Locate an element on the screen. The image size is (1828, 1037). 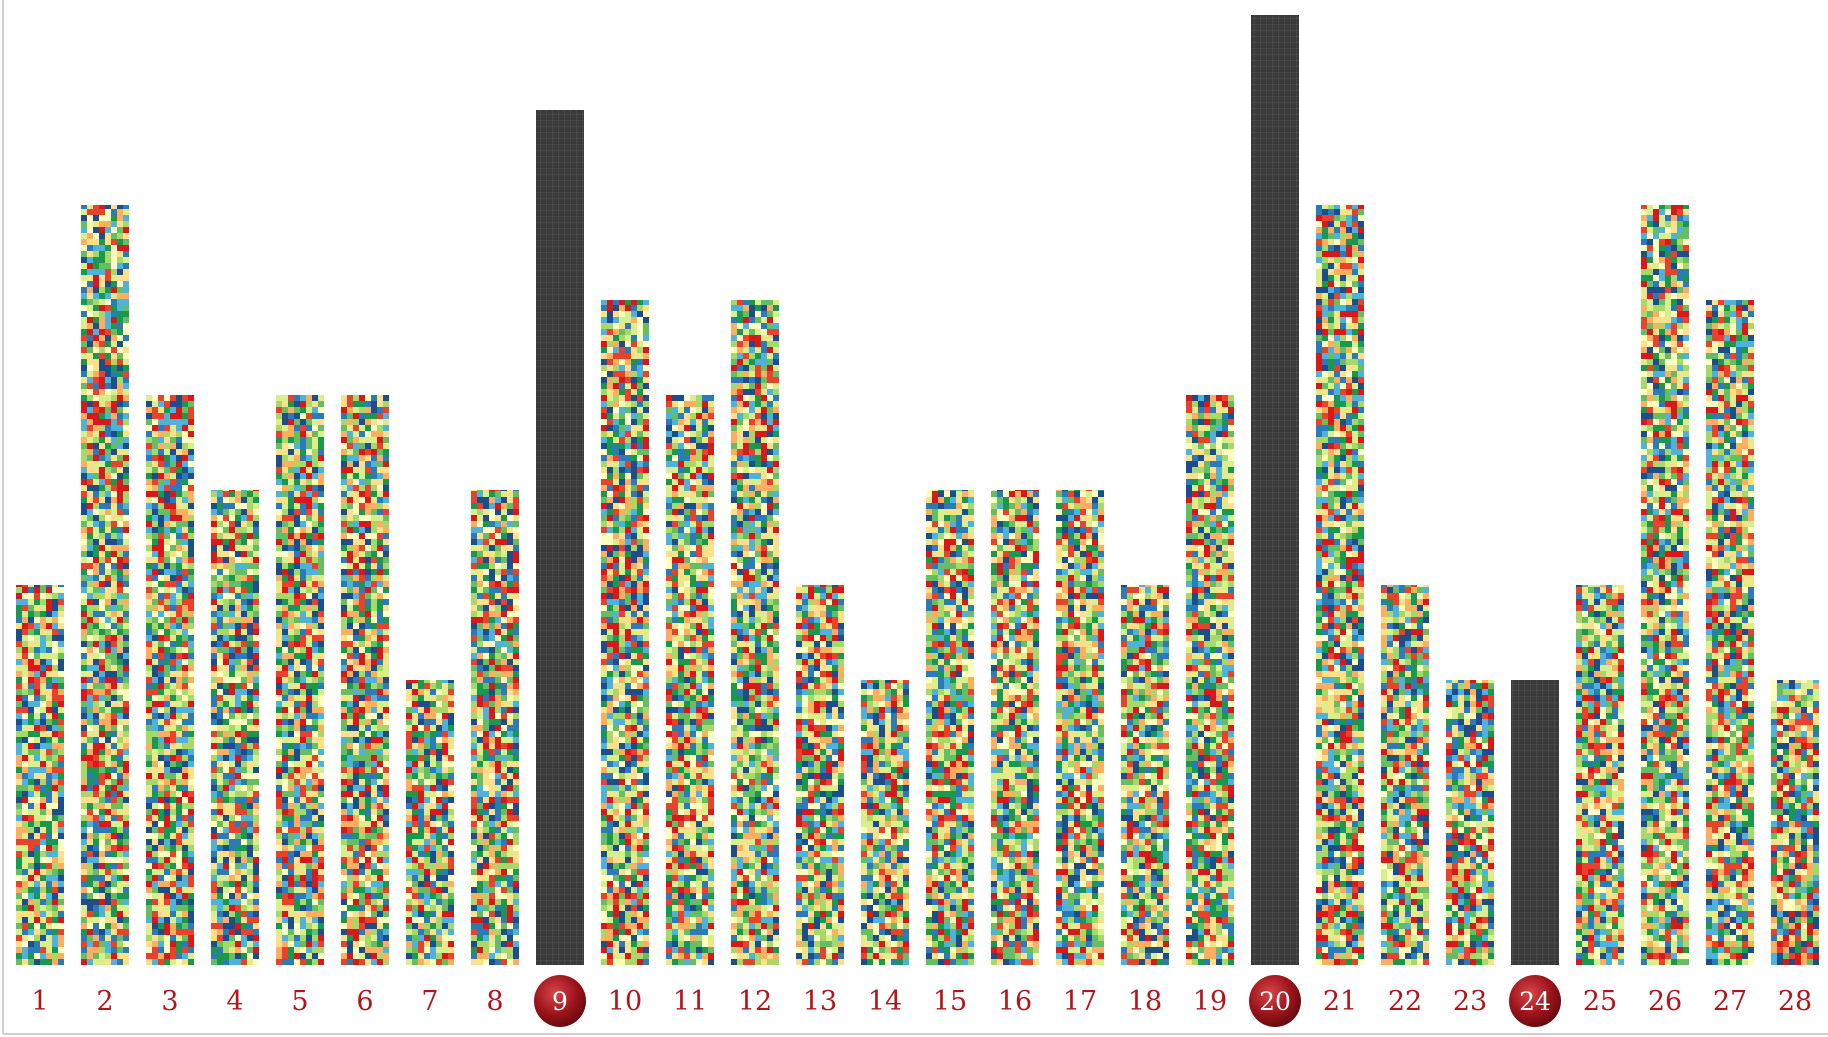
x-tick-16: 16 is located at coordinates (1015, 1001).